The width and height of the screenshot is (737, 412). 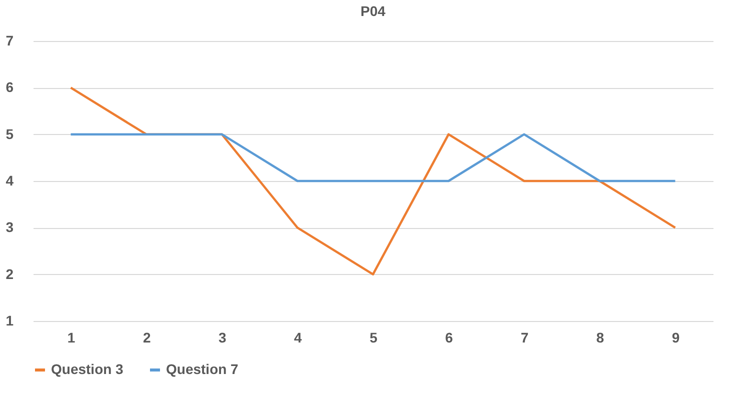 What do you see at coordinates (600, 338) in the screenshot?
I see `x-tick-label: 8` at bounding box center [600, 338].